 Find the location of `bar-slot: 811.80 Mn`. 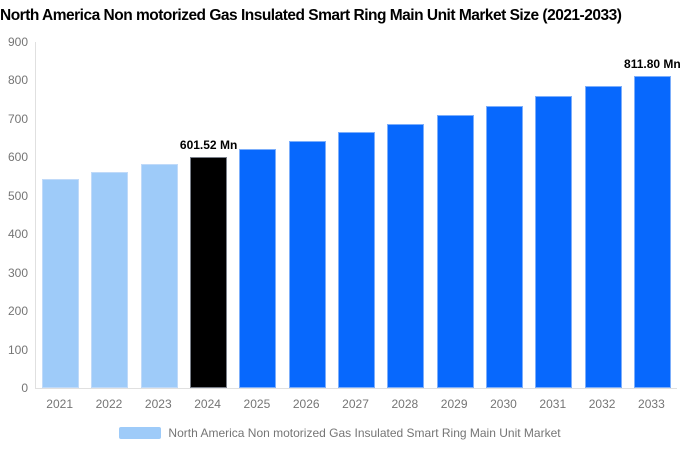

bar-slot: 811.80 Mn is located at coordinates (652, 215).